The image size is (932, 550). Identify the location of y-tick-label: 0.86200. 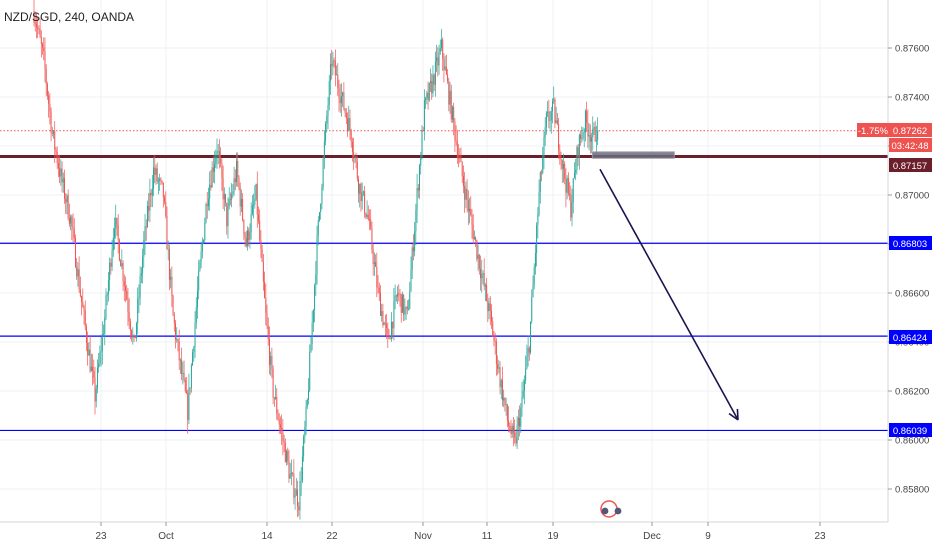
(912, 392).